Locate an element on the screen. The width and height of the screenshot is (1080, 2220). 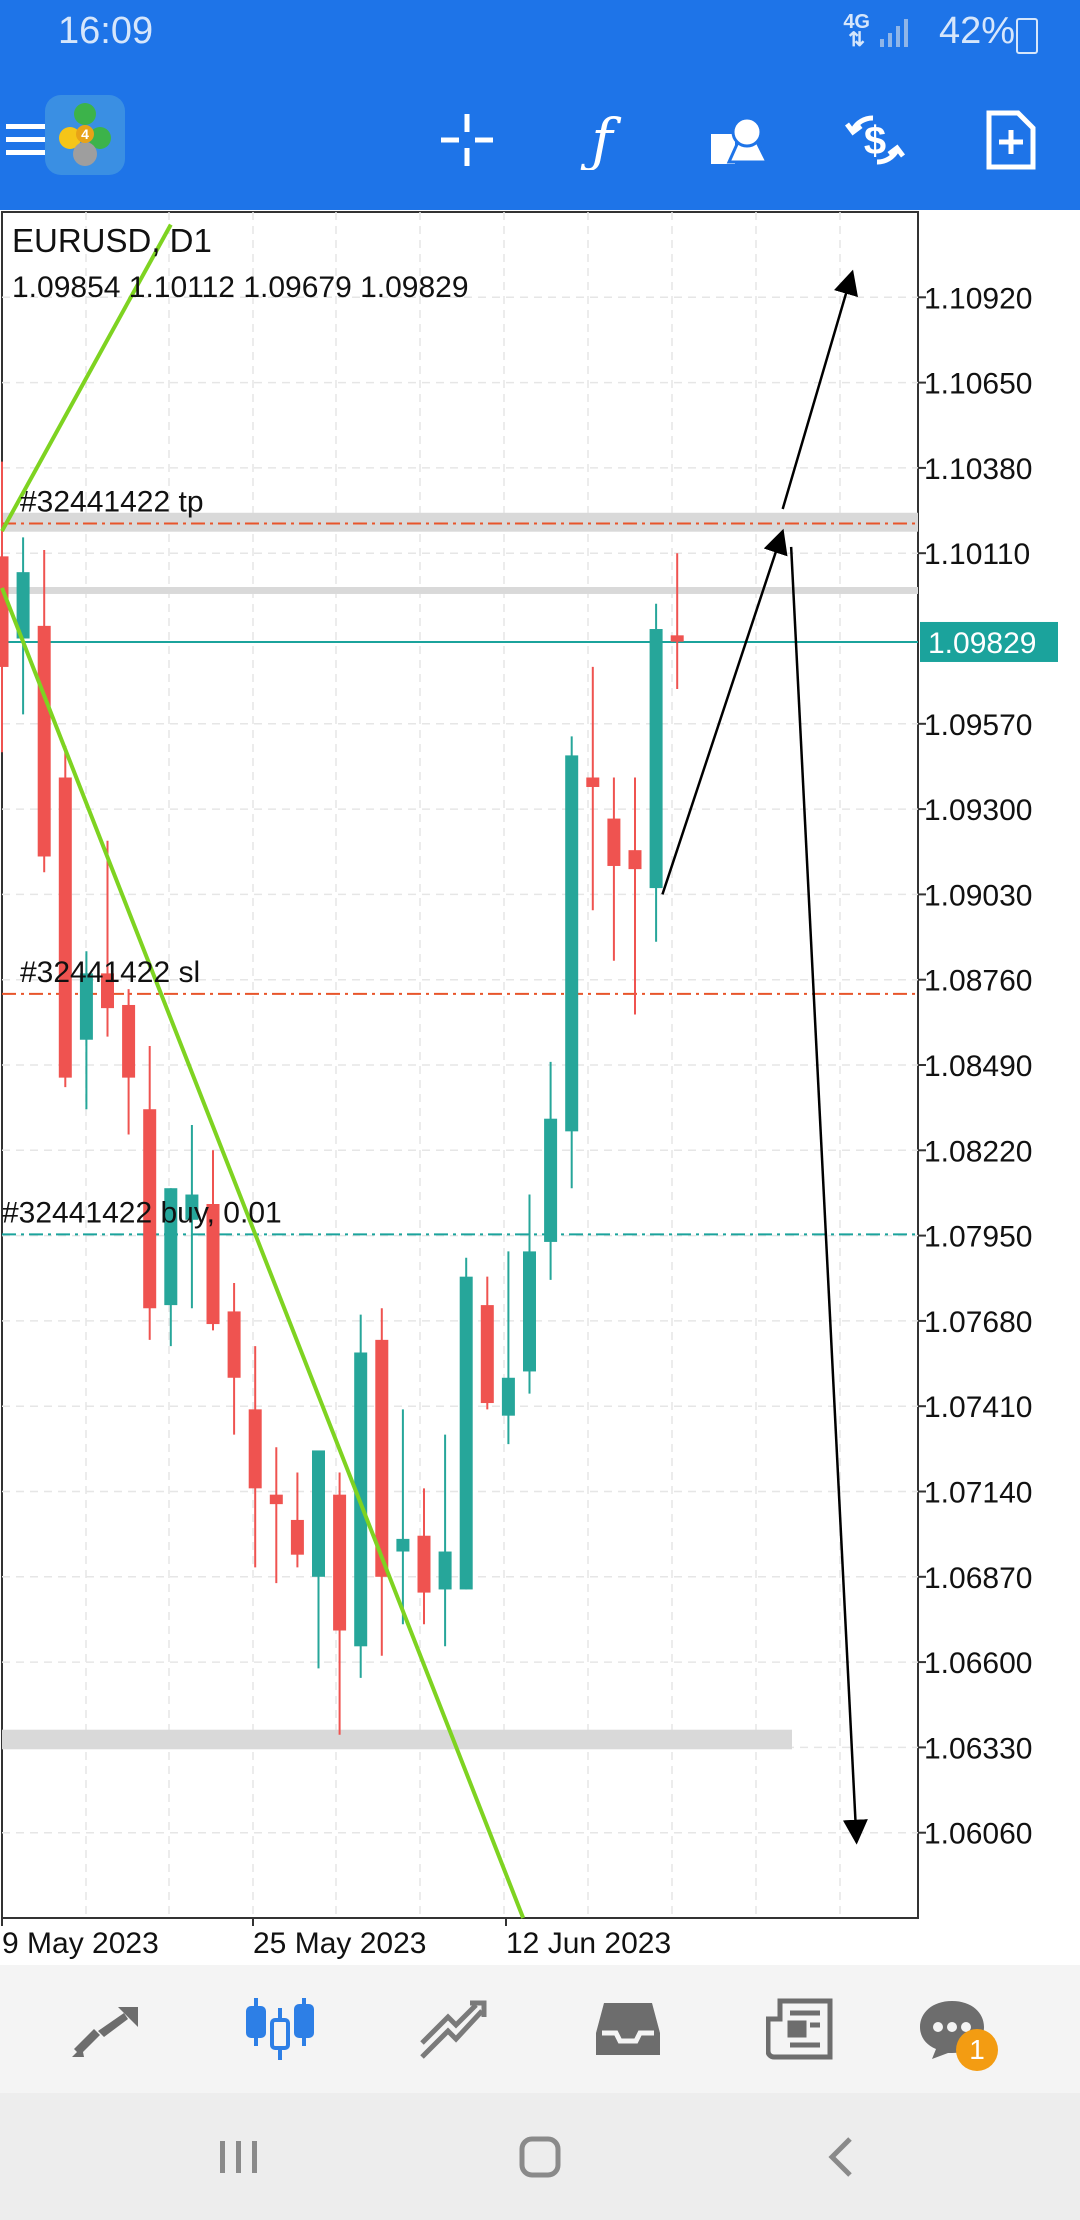
price-axis-label: 1.10650 is located at coordinates (978, 384).